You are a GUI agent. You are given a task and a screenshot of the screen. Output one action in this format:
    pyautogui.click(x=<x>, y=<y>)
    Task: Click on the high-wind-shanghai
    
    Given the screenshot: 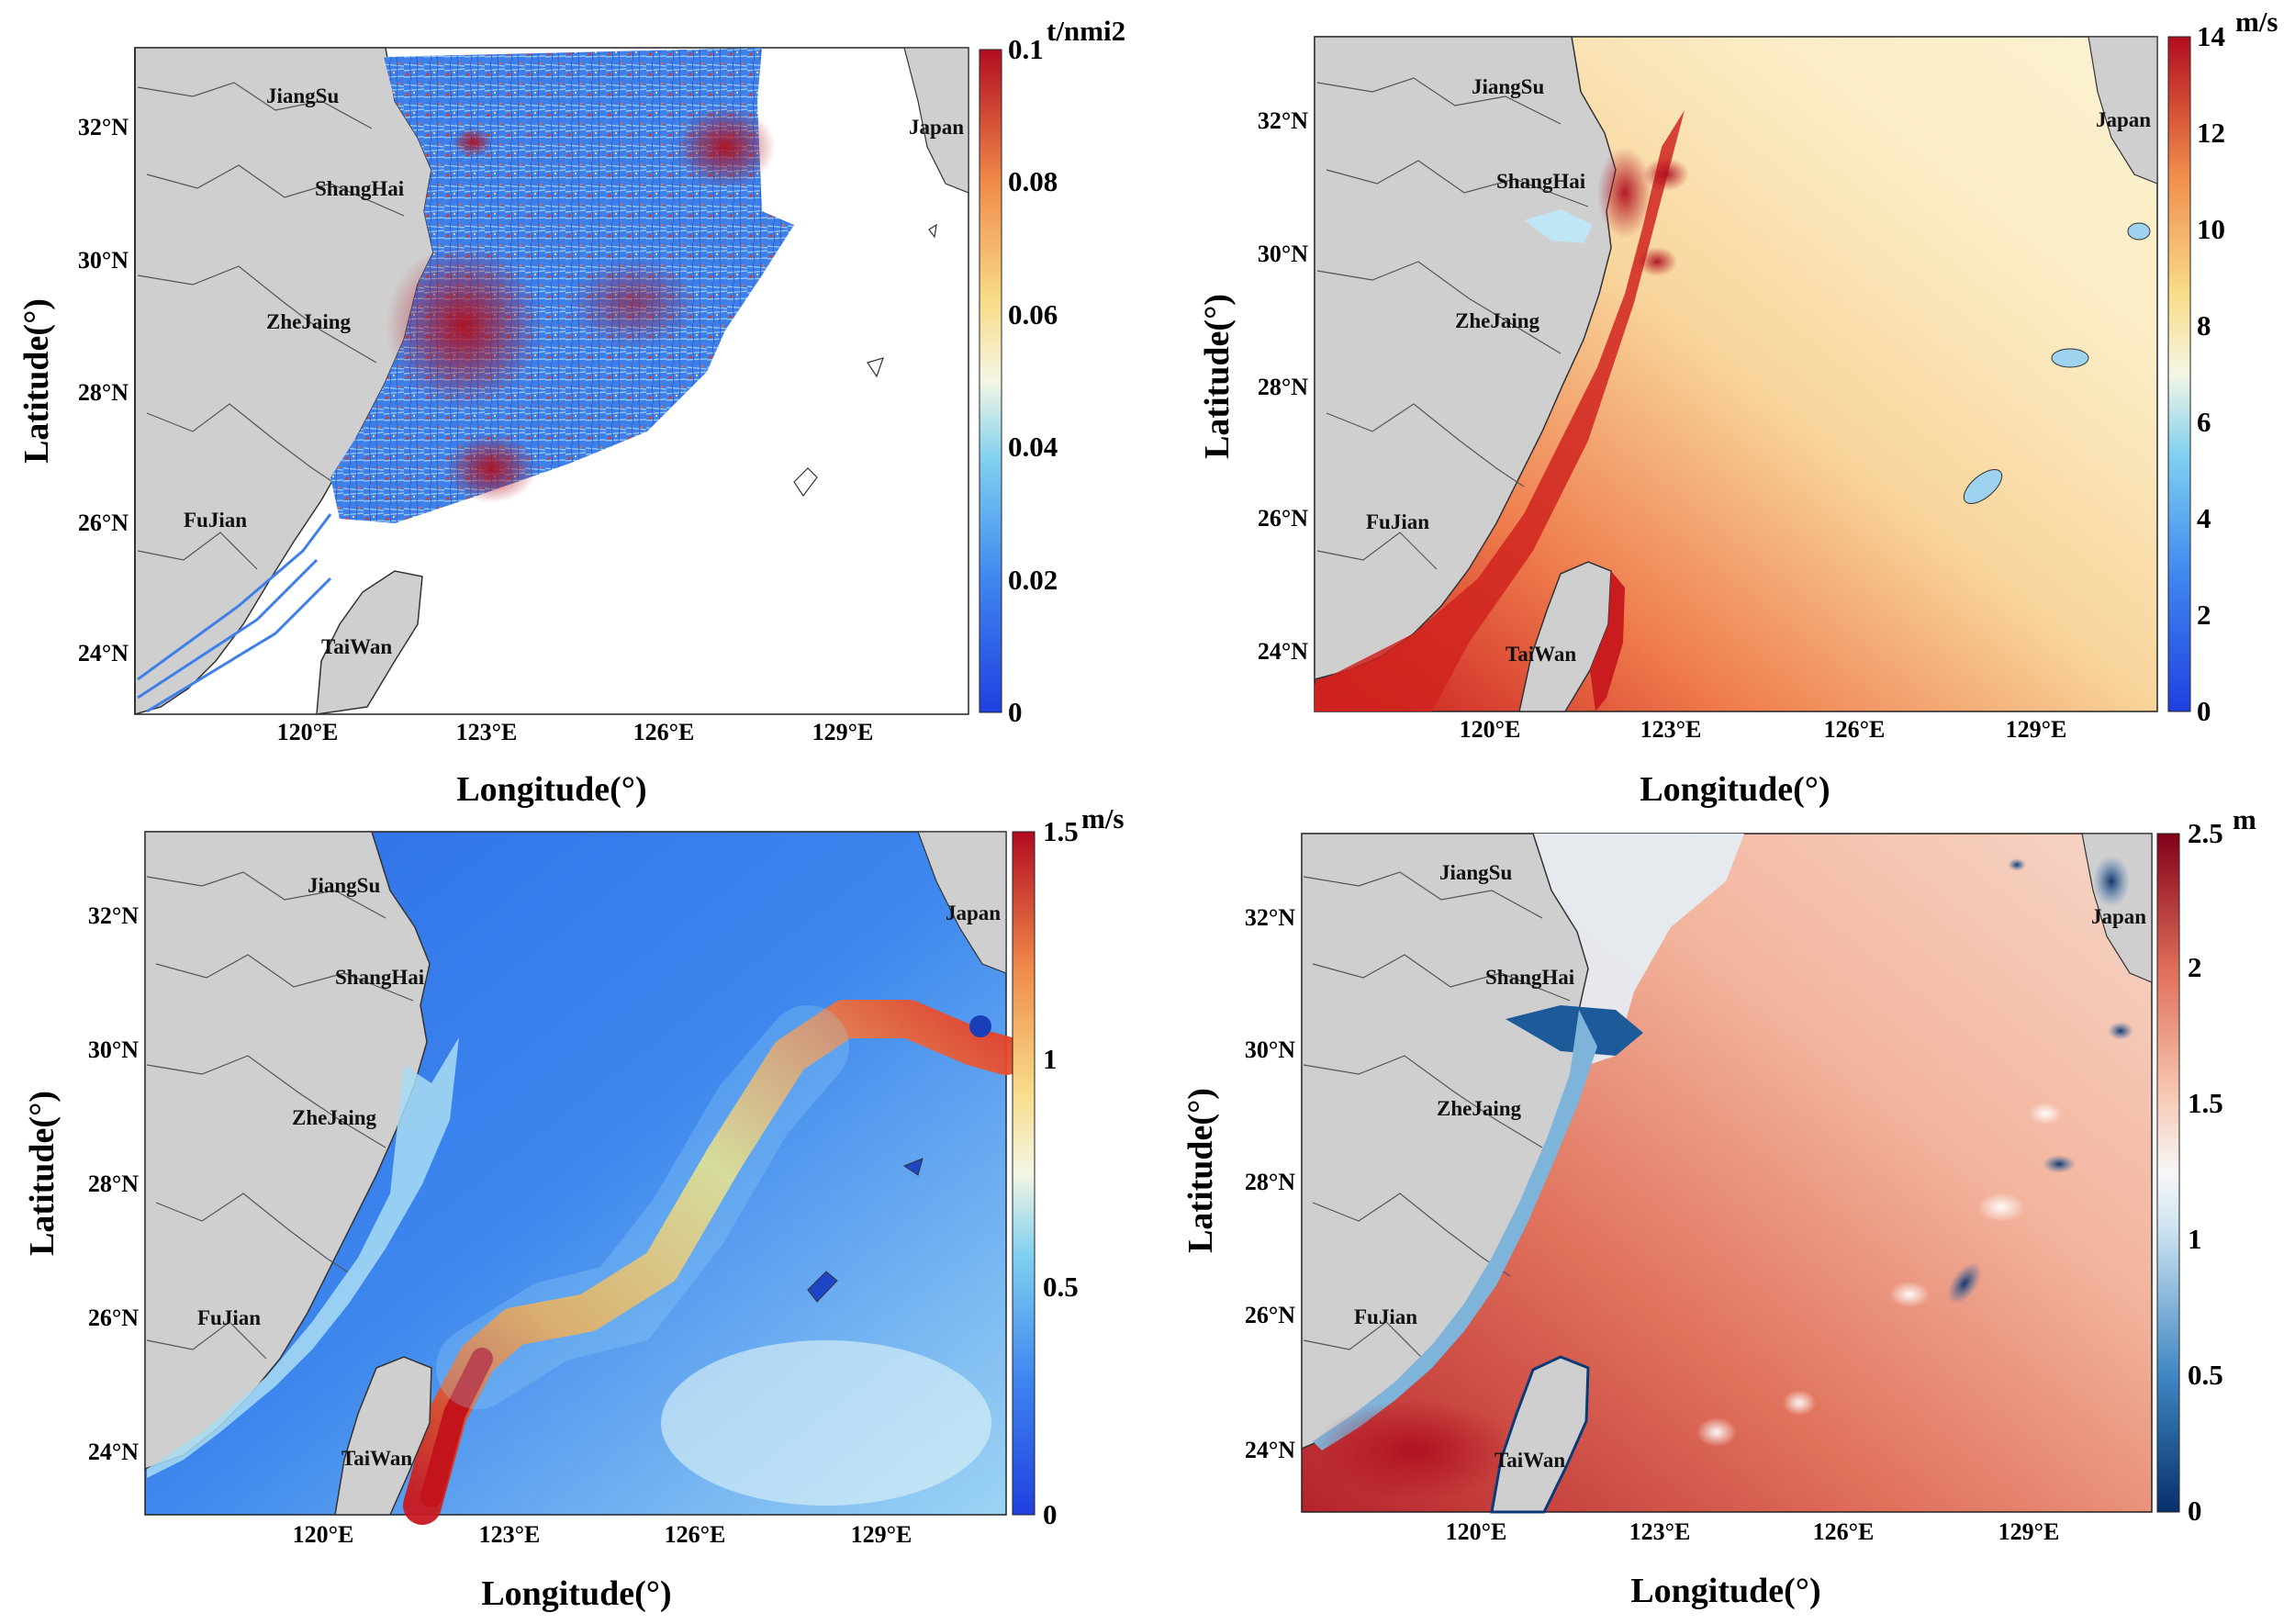 What is the action you would take?
    pyautogui.click(x=1624, y=193)
    